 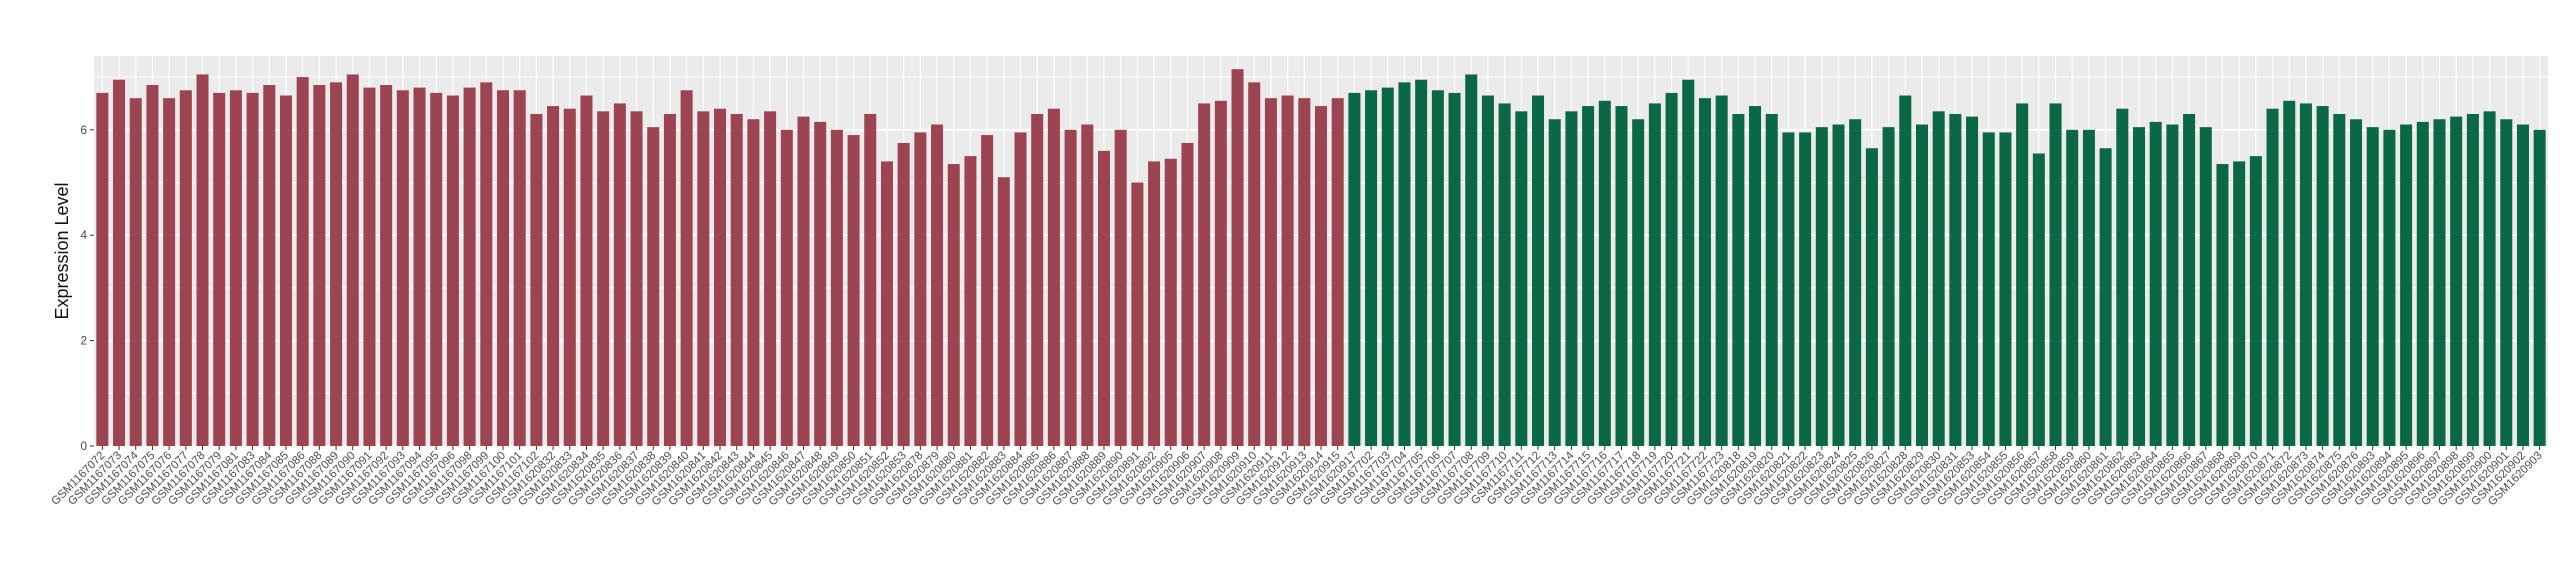 What do you see at coordinates (83, 130) in the screenshot?
I see `y-tick-label: 6` at bounding box center [83, 130].